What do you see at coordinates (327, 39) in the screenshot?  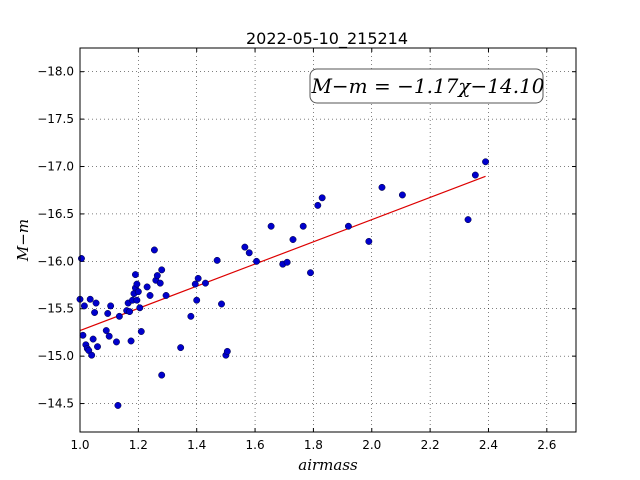 I see `chart-title: 2022-05-10_215214` at bounding box center [327, 39].